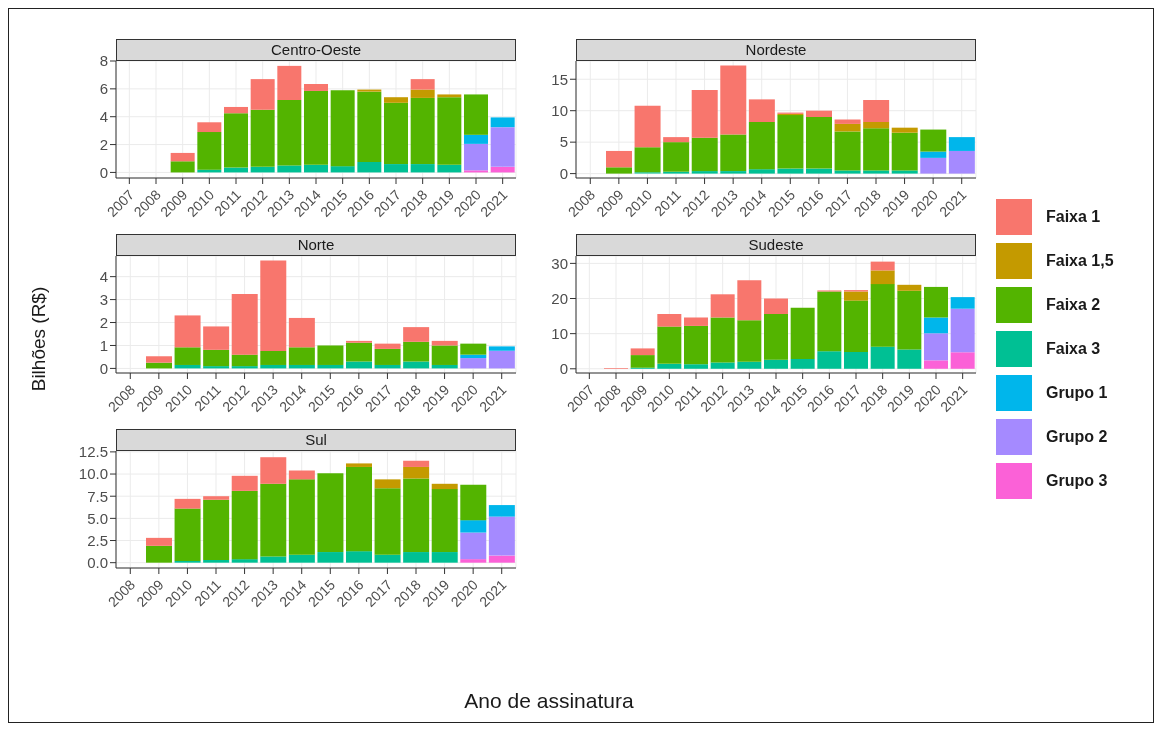  What do you see at coordinates (549, 701) in the screenshot?
I see `x-axis-title: Ano de assinatura` at bounding box center [549, 701].